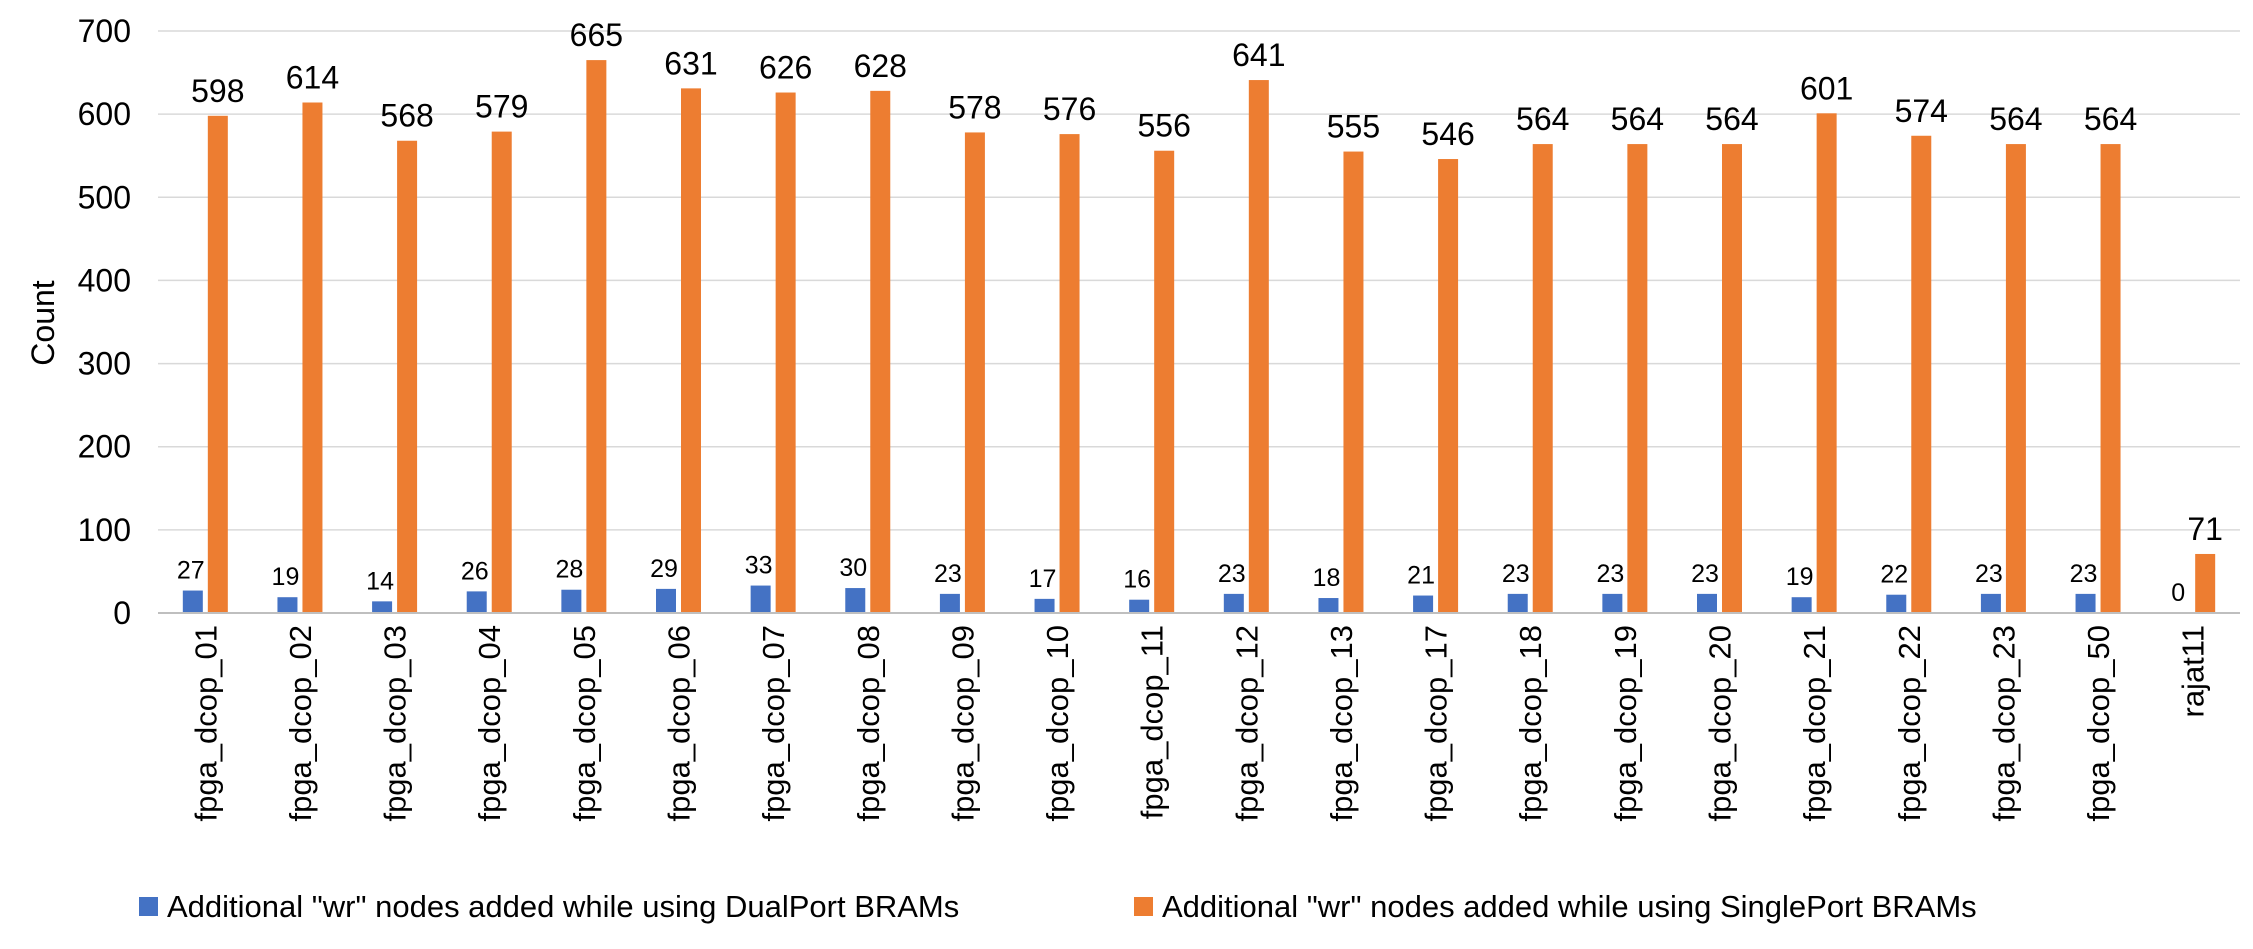 The height and width of the screenshot is (949, 2253). What do you see at coordinates (690, 63) in the screenshot?
I see `data-label: 631` at bounding box center [690, 63].